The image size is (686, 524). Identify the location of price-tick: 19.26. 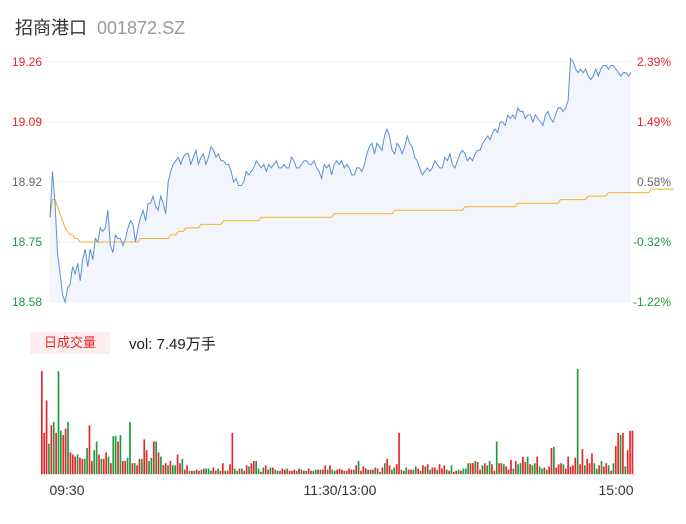
(27, 62).